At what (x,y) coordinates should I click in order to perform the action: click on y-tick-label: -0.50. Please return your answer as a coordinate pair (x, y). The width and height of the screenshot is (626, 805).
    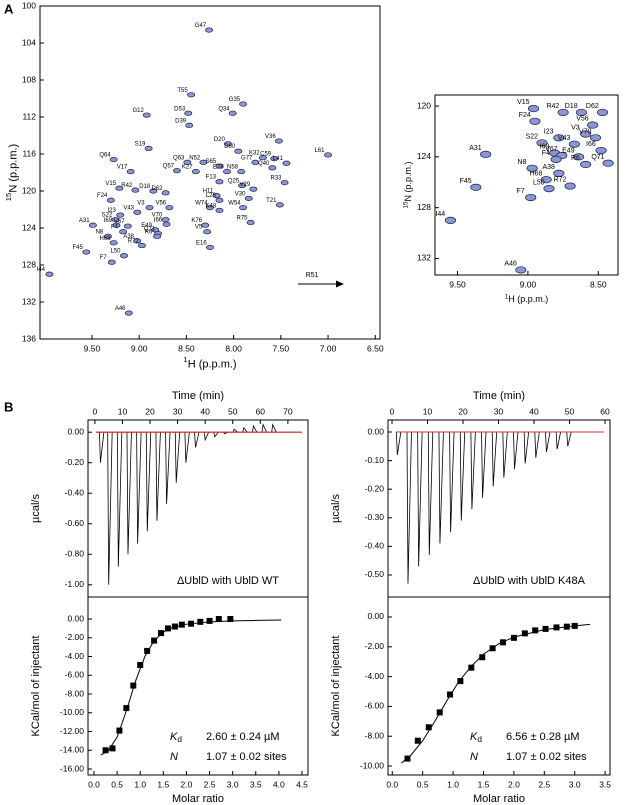
    Looking at the image, I should click on (375, 574).